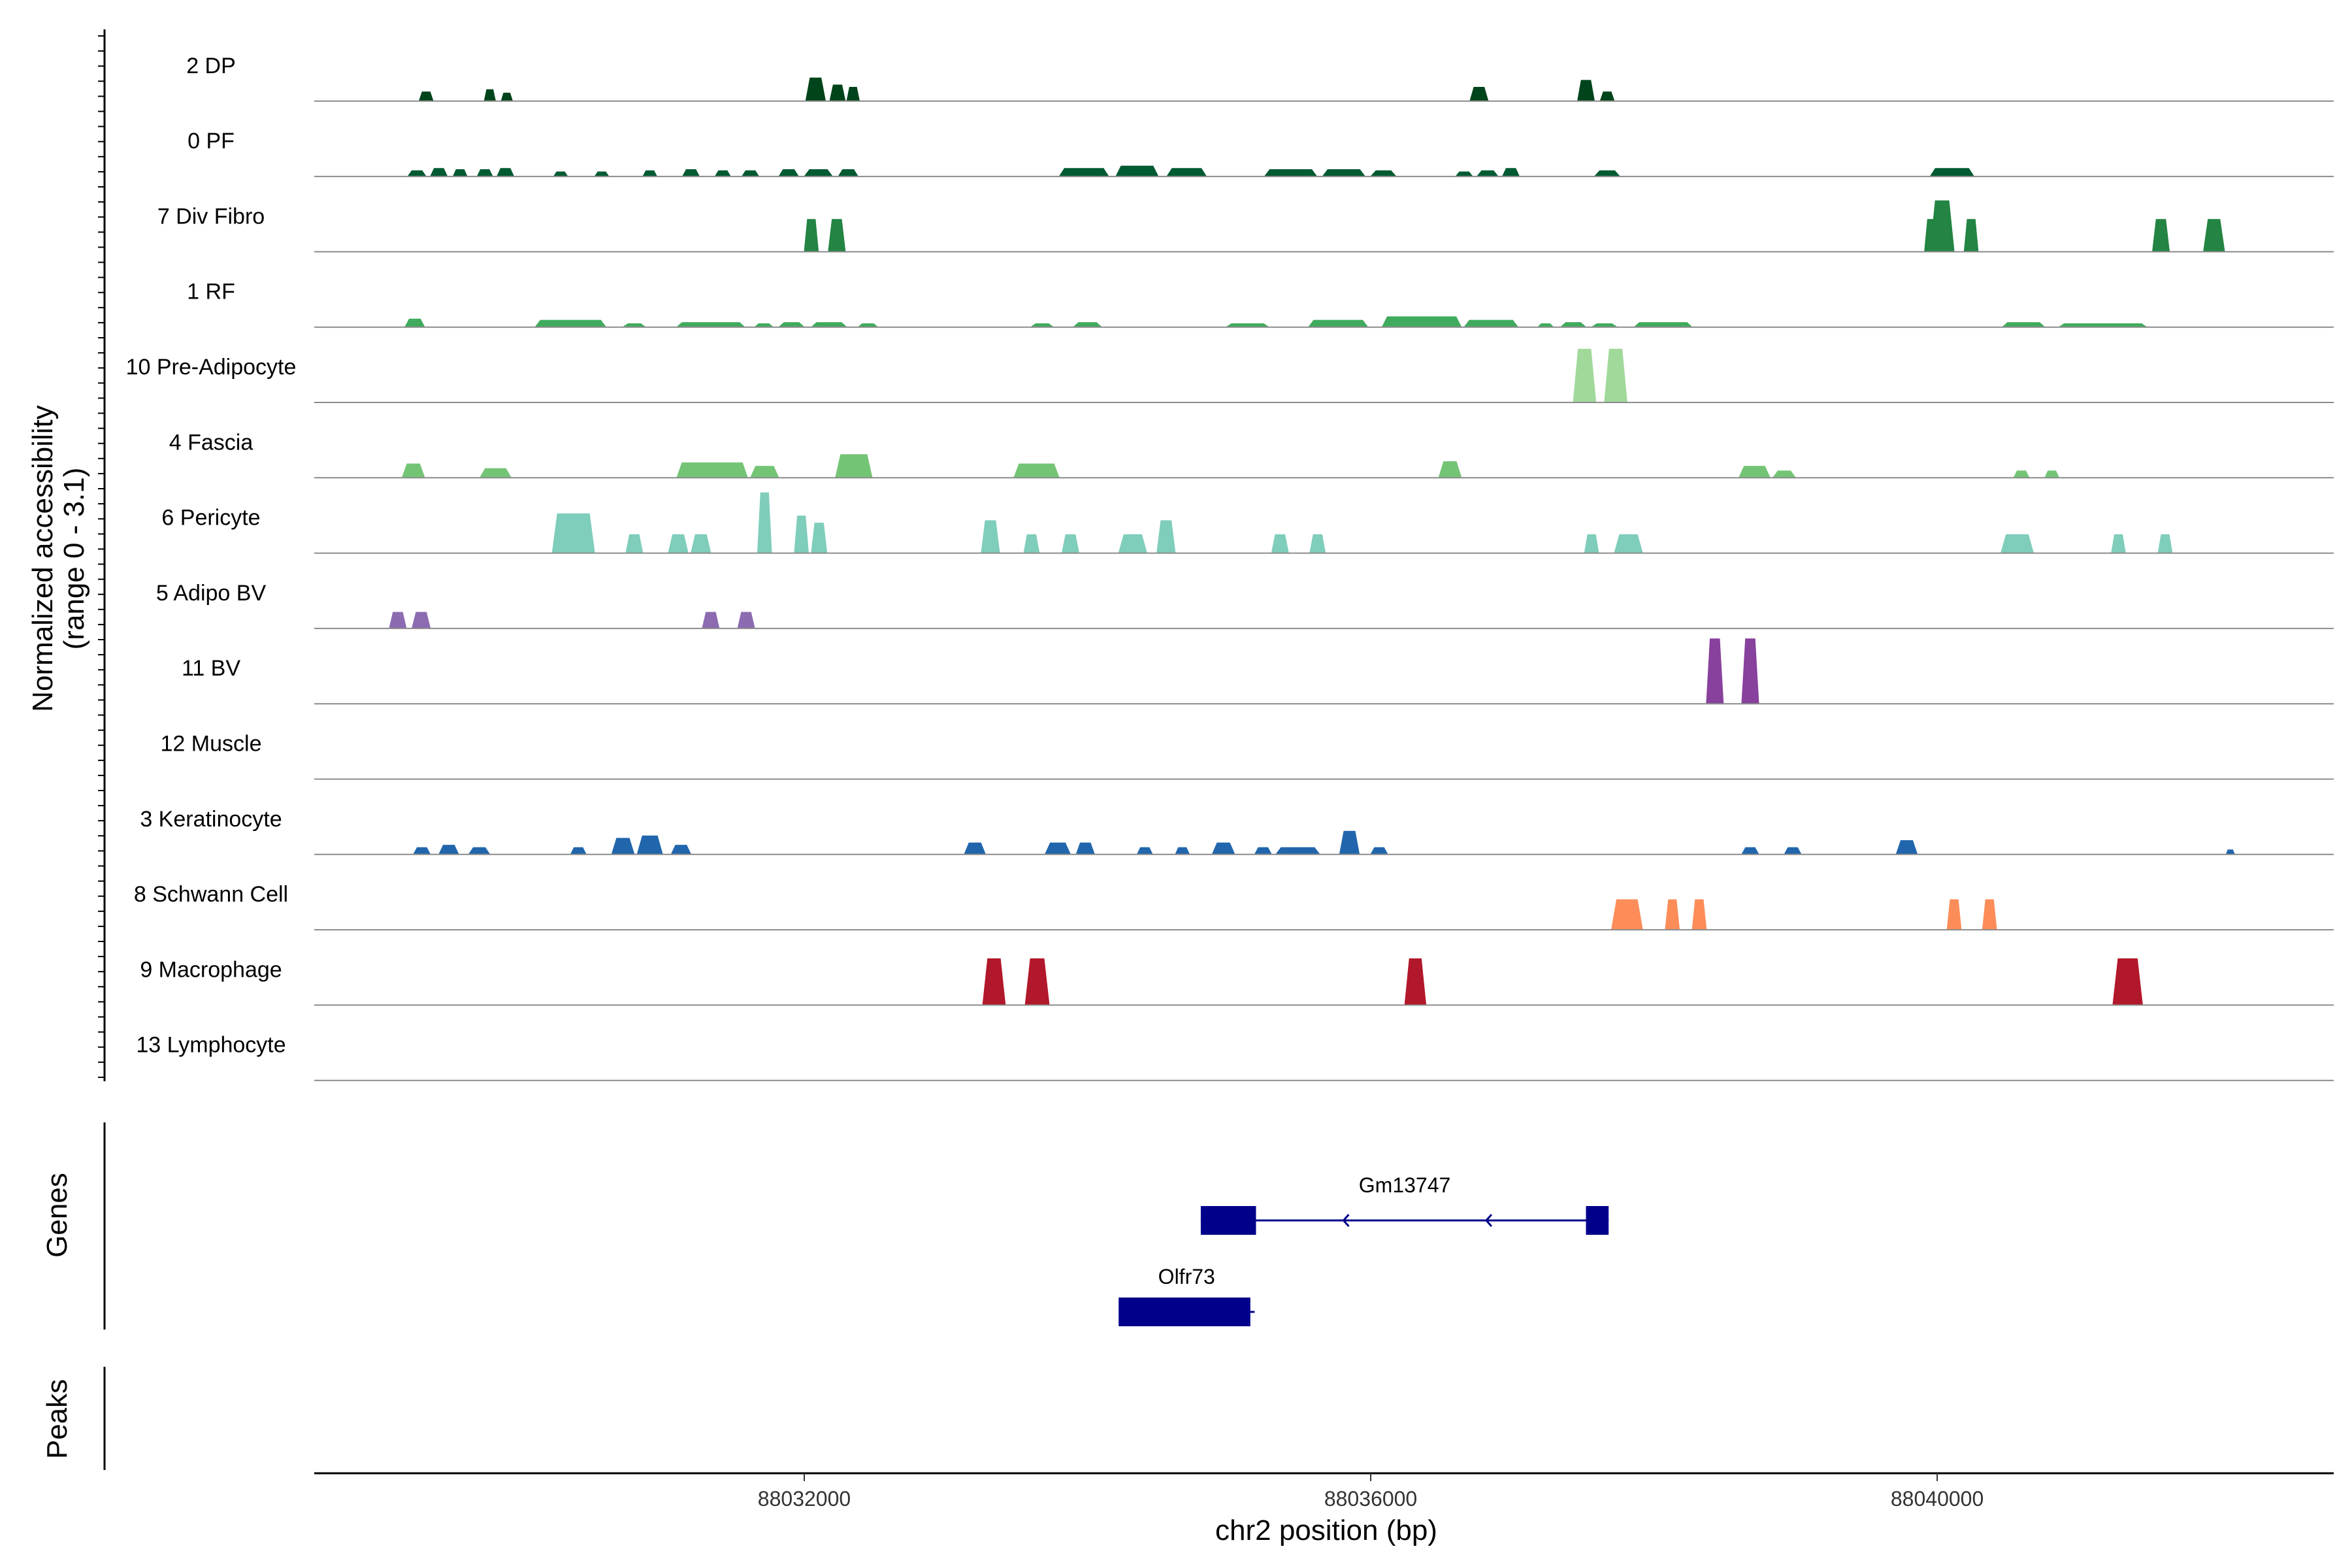  I want to click on track-1-rf: 1 RF, so click(1260, 304).